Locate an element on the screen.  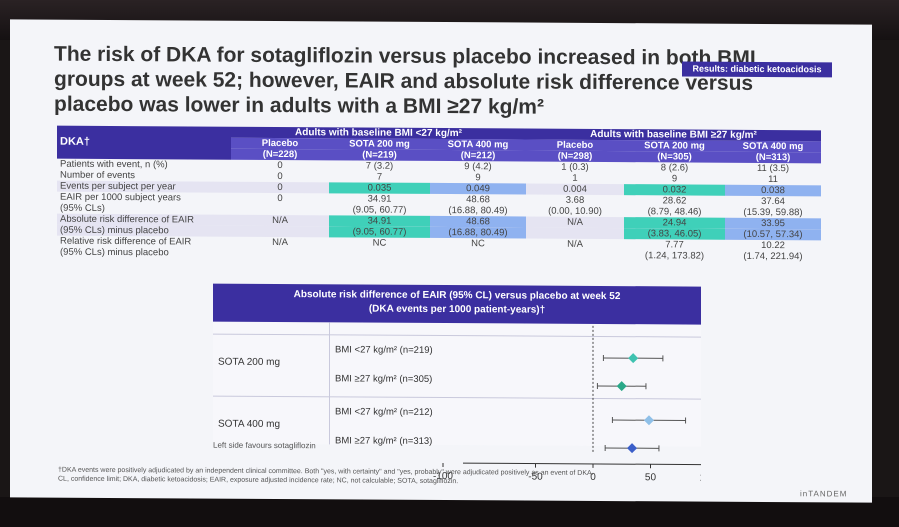
section-badge: Results: diabetic ketoacidosis is located at coordinates (757, 69).